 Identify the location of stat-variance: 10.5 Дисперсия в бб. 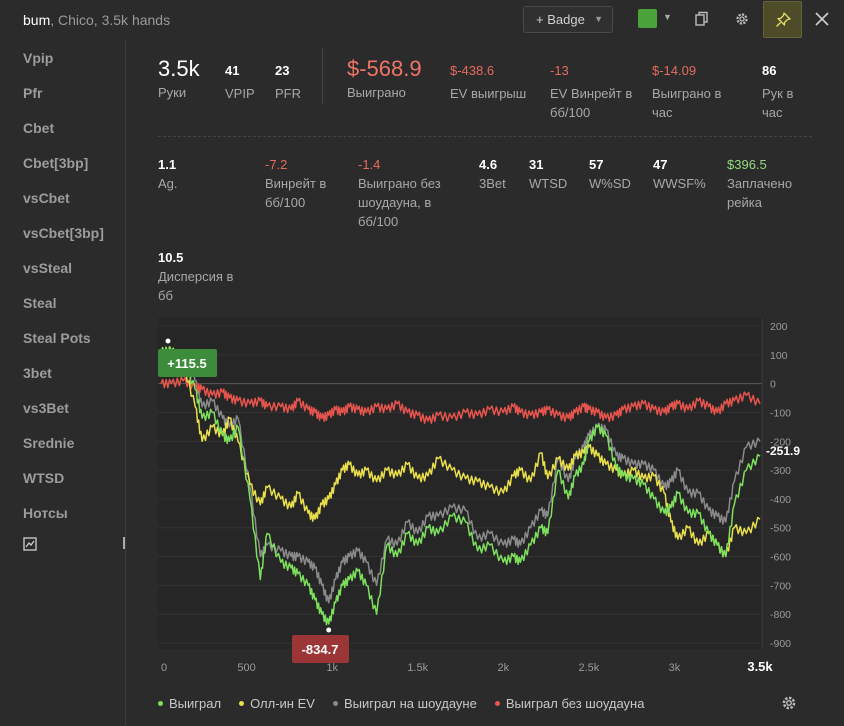
(203, 276).